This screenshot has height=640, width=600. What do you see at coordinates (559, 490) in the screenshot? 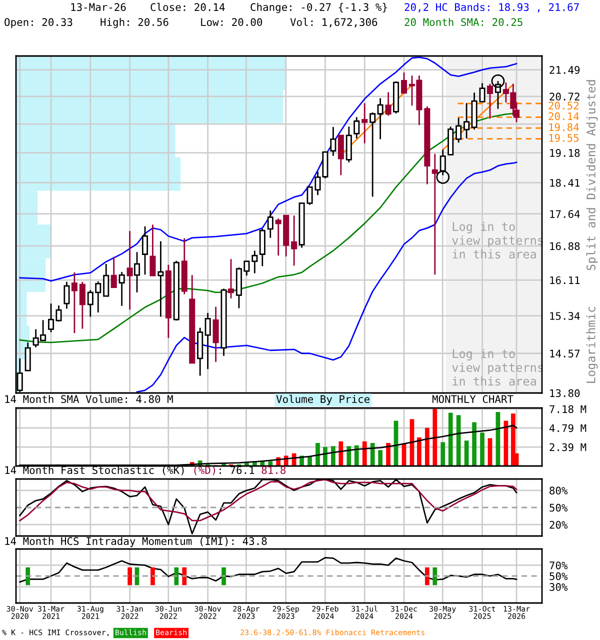
I see `y-tick-label: 80%` at bounding box center [559, 490].